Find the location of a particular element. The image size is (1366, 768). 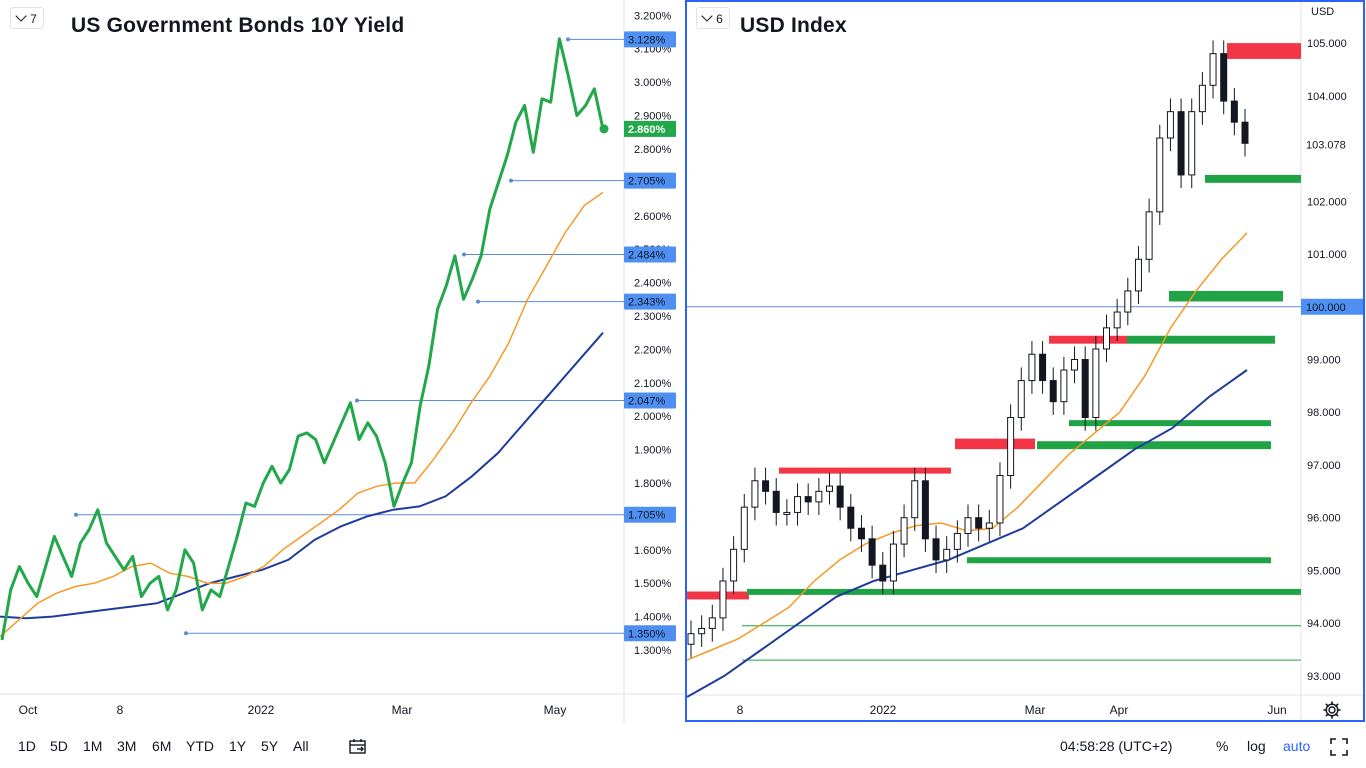

usd-y-tick: 104.000 is located at coordinates (1327, 97).